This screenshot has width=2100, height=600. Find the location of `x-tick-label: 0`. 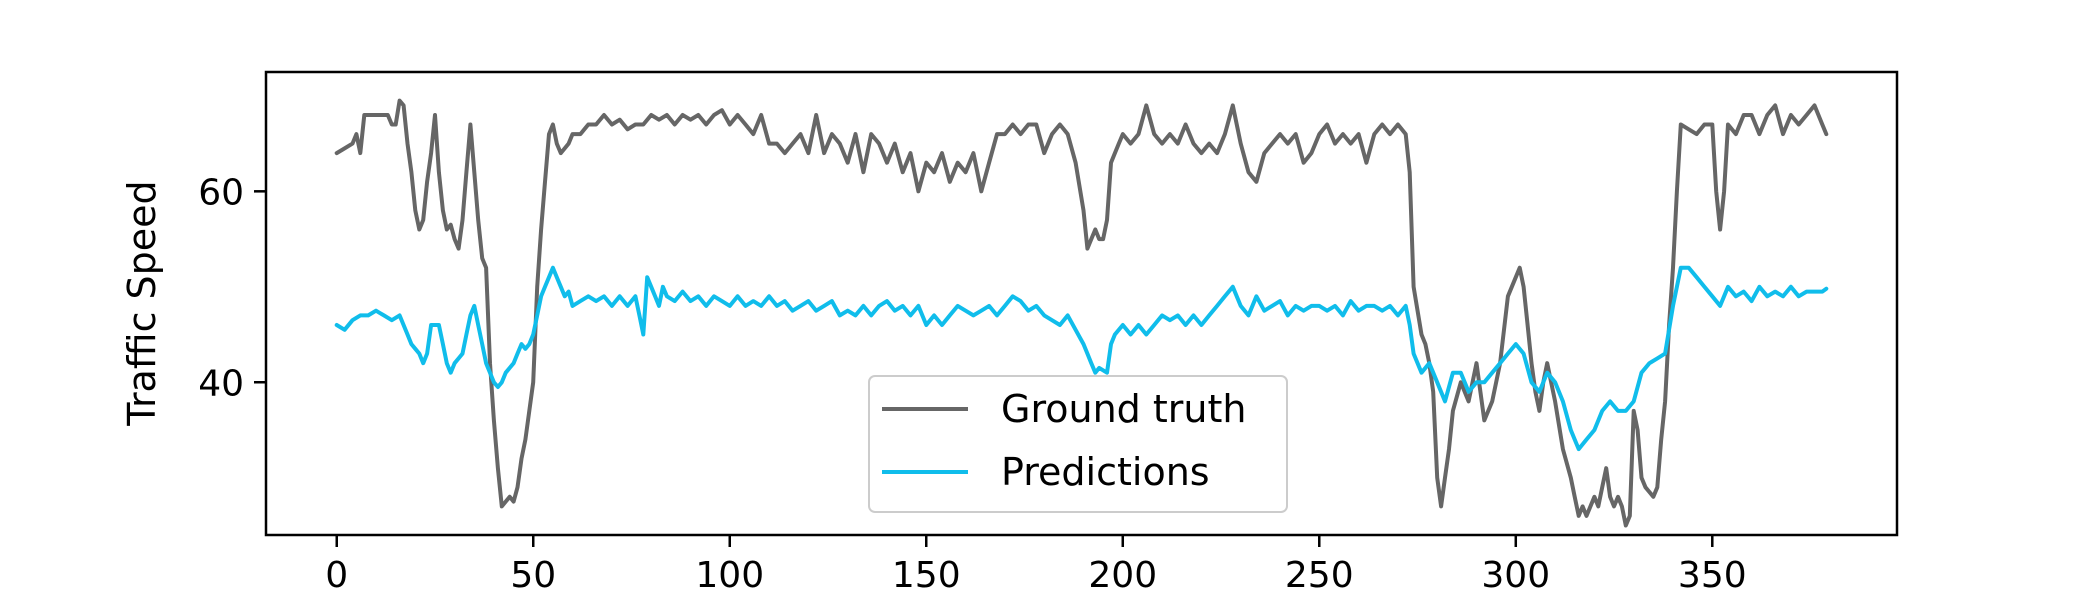

x-tick-label: 0 is located at coordinates (336, 575).